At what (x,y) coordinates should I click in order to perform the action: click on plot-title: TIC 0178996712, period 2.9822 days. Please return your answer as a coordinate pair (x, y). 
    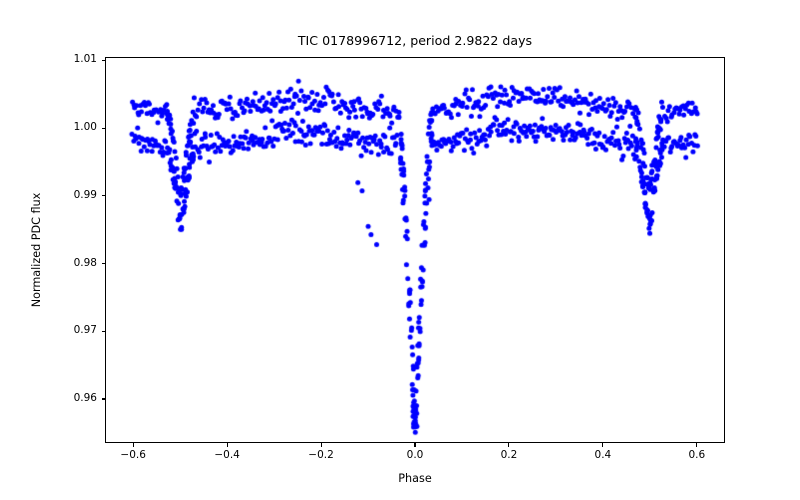
    Looking at the image, I should click on (415, 40).